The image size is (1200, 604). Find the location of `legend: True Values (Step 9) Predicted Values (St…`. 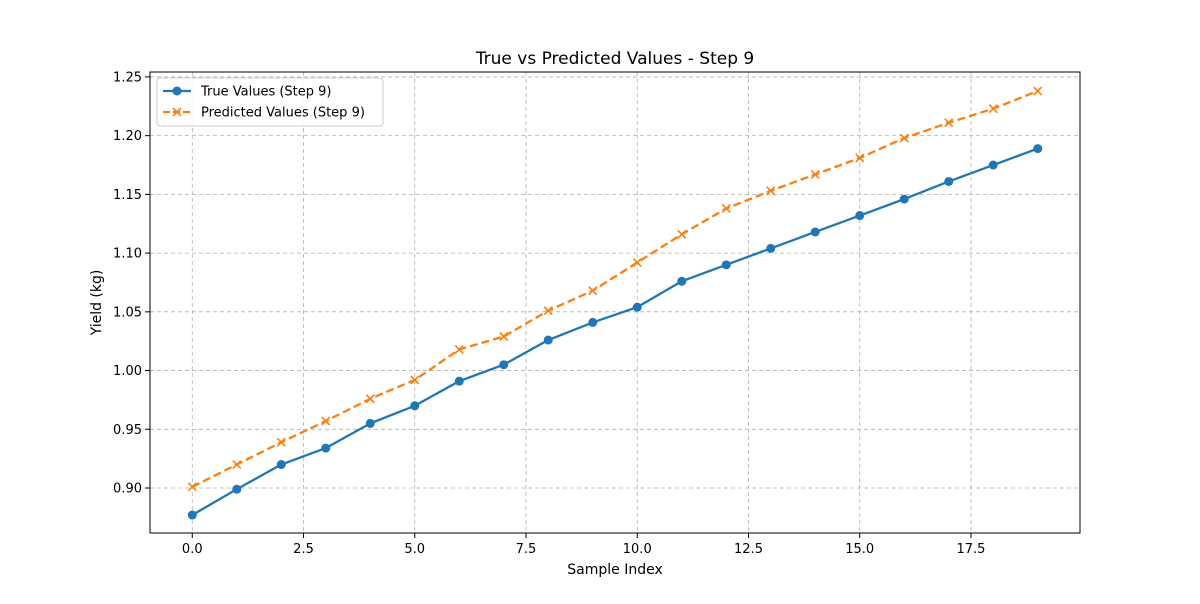

legend: True Values (Step 9) Predicted Values (St… is located at coordinates (270, 102).